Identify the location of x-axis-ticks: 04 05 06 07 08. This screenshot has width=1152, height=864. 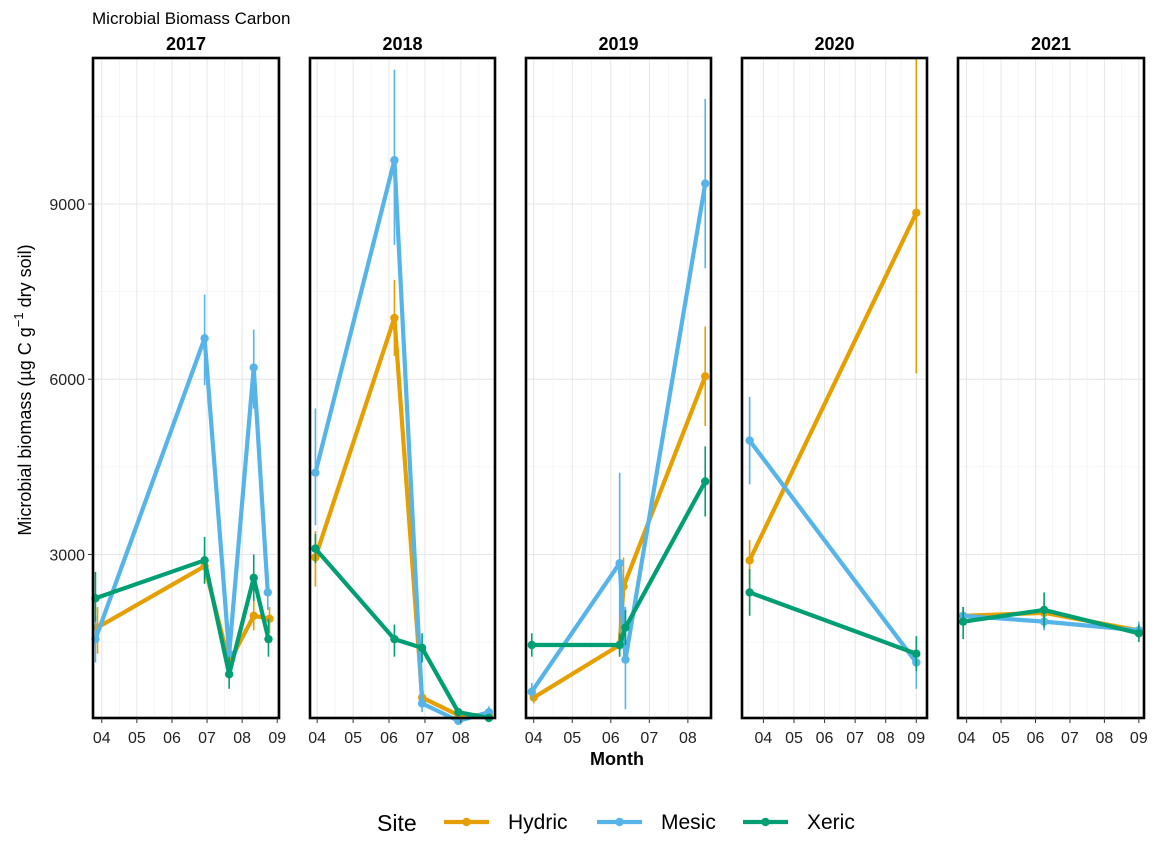
(611, 732).